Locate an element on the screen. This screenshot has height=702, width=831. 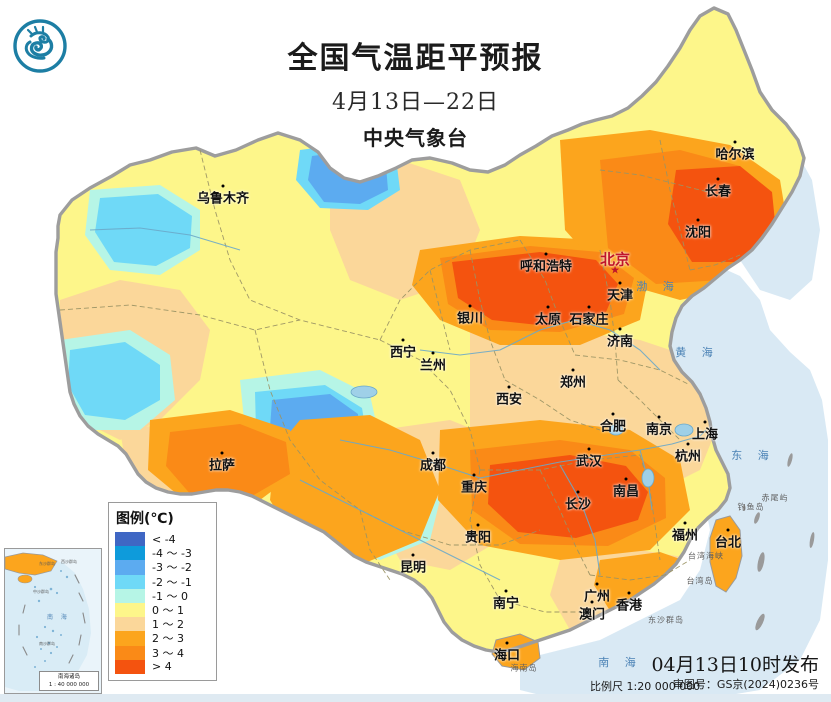
city-label: 西安 is located at coordinates (509, 400).